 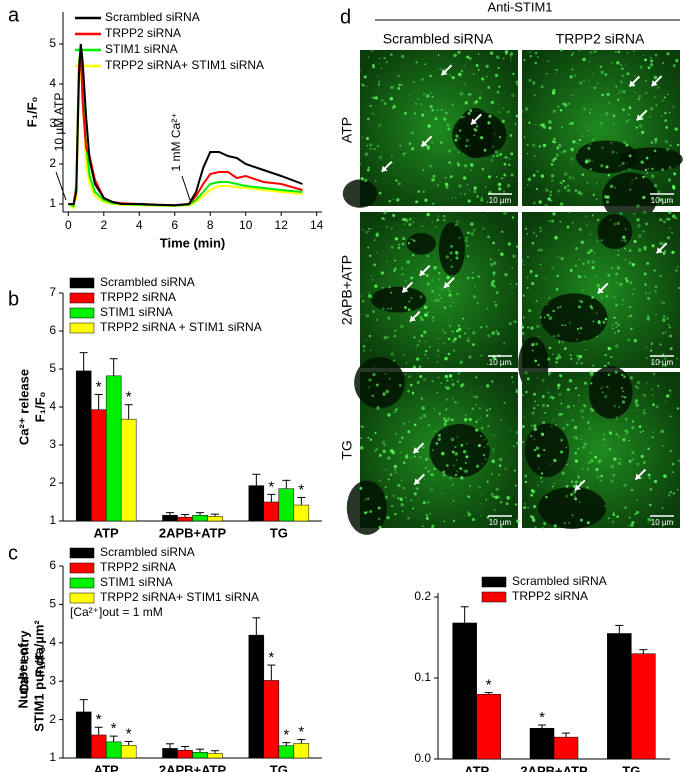 What do you see at coordinates (106, 532) in the screenshot?
I see `x-tick-label: ATP` at bounding box center [106, 532].